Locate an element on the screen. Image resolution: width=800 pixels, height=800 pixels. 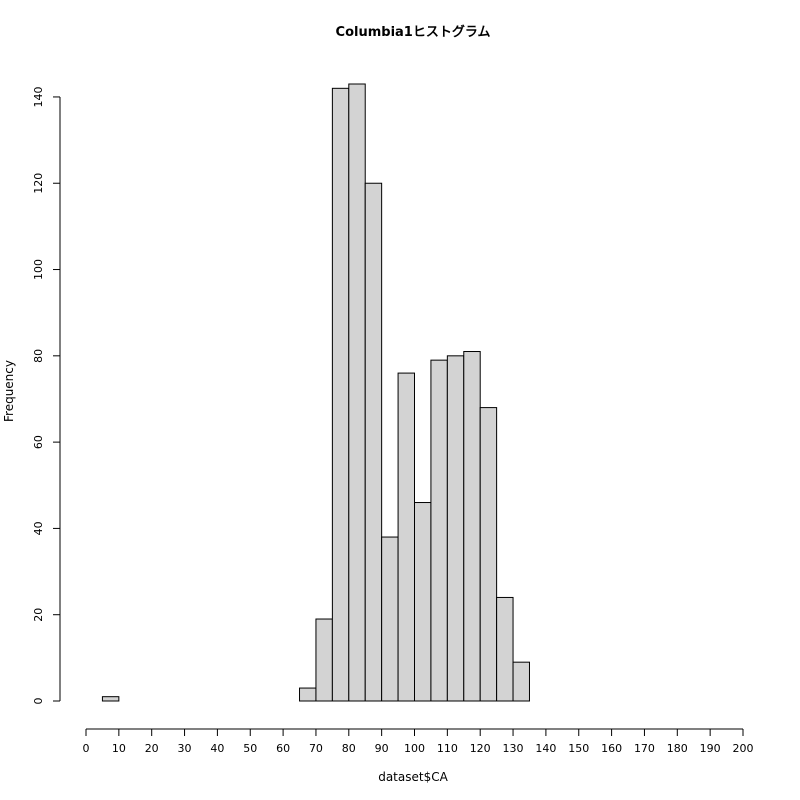
x-tick-label-17: 170 is located at coordinates (644, 748).